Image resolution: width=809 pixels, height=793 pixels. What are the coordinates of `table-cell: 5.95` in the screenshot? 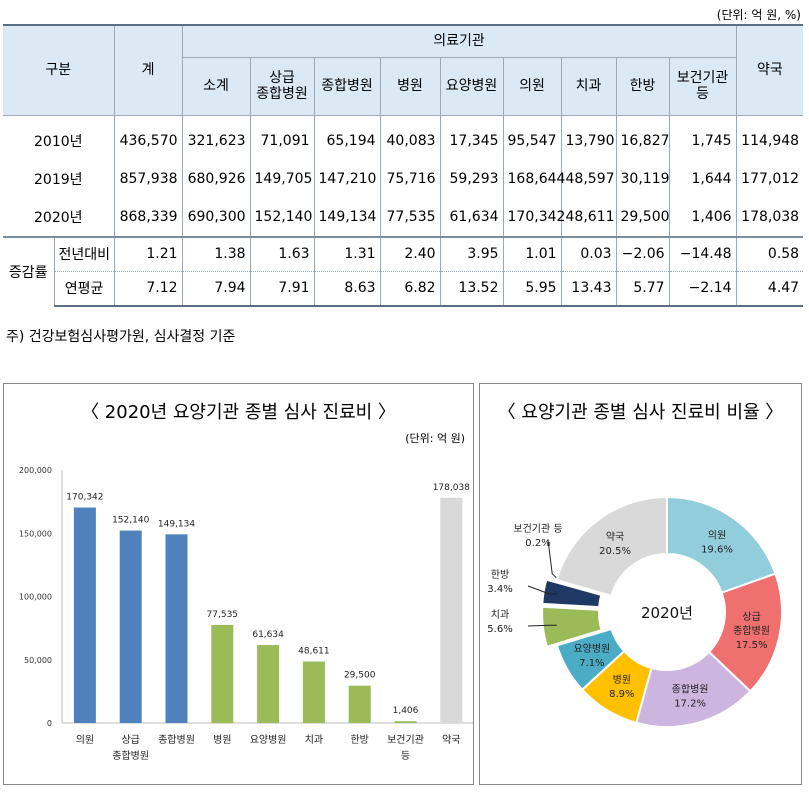 It's located at (532, 288).